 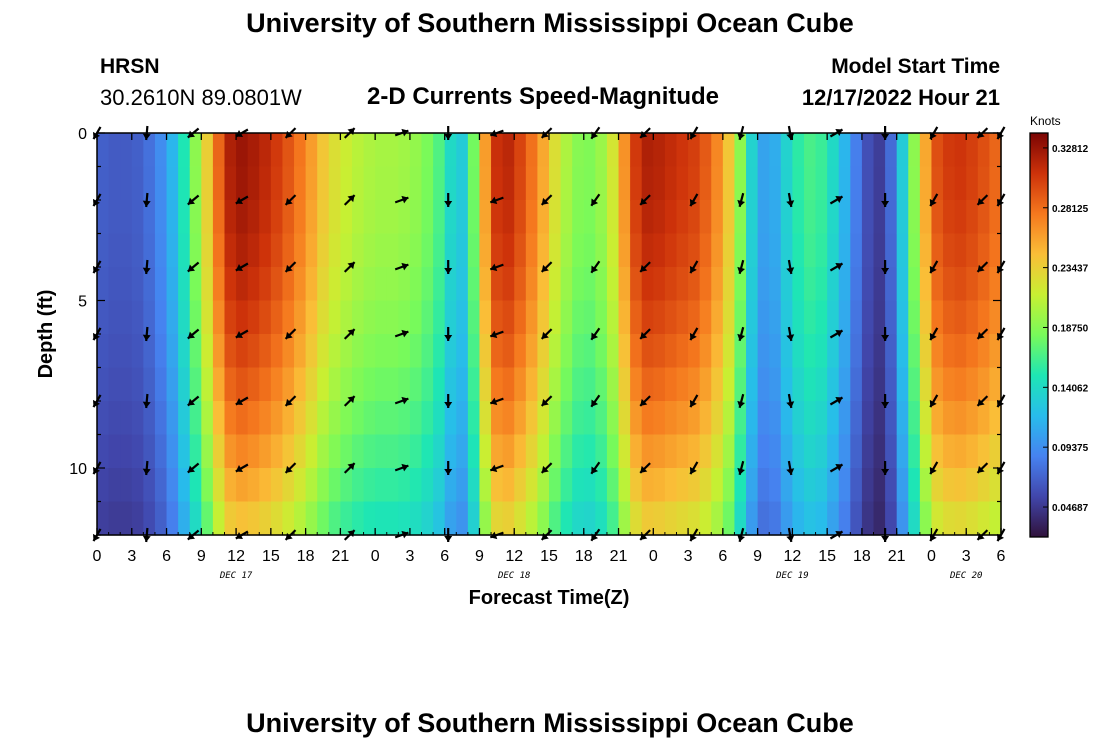 What do you see at coordinates (1039, 335) in the screenshot?
I see `colorbar-gradient` at bounding box center [1039, 335].